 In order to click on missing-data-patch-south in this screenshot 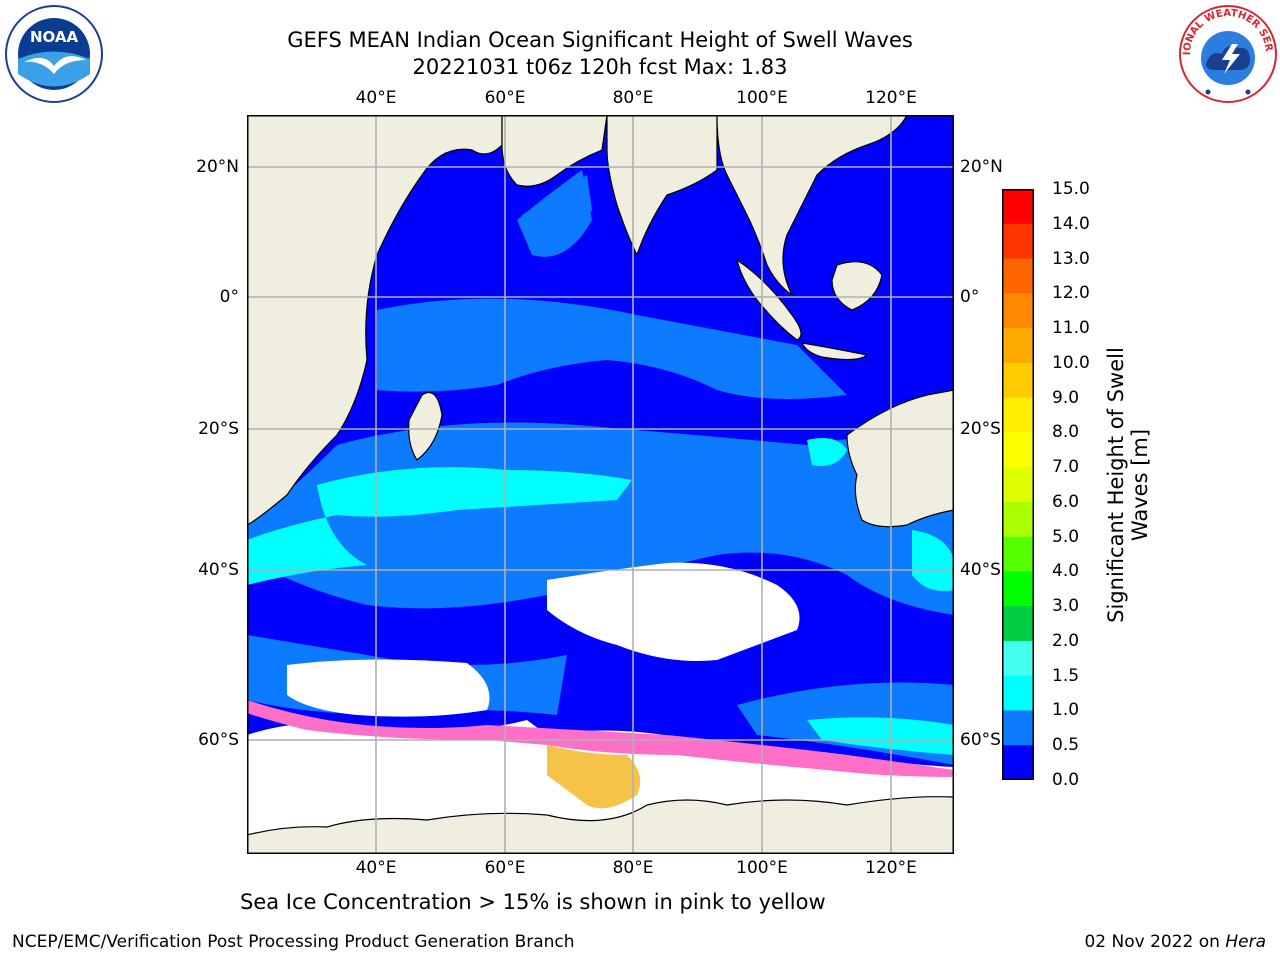, I will do `click(388, 688)`.